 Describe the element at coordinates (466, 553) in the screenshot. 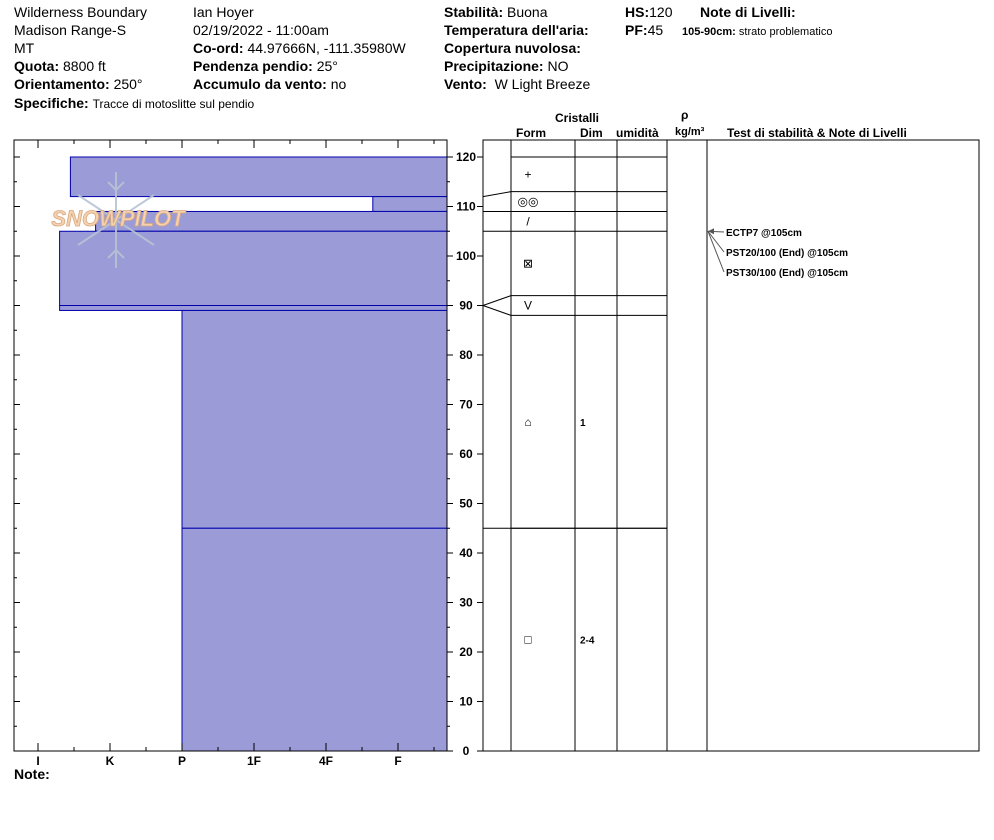

I see `y-tick-label: 40` at that location.